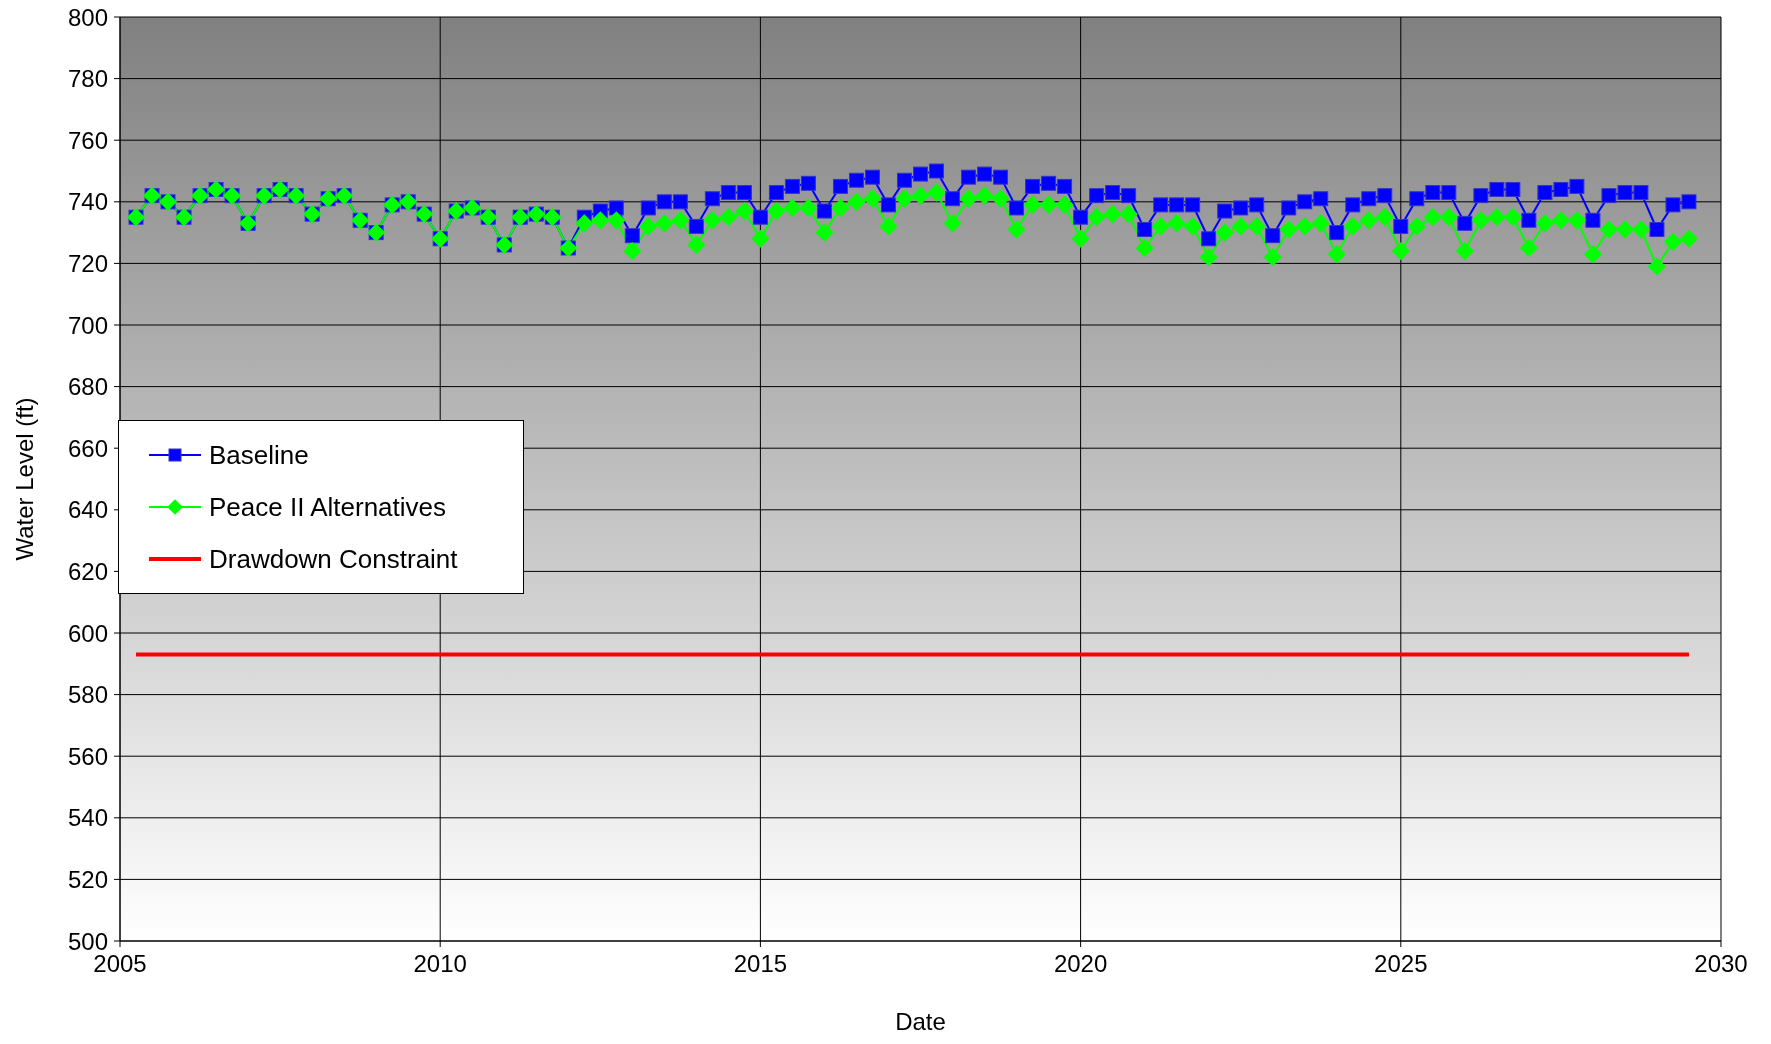 This screenshot has height=1044, width=1771. I want to click on y-tick-label: 540, so click(87, 818).